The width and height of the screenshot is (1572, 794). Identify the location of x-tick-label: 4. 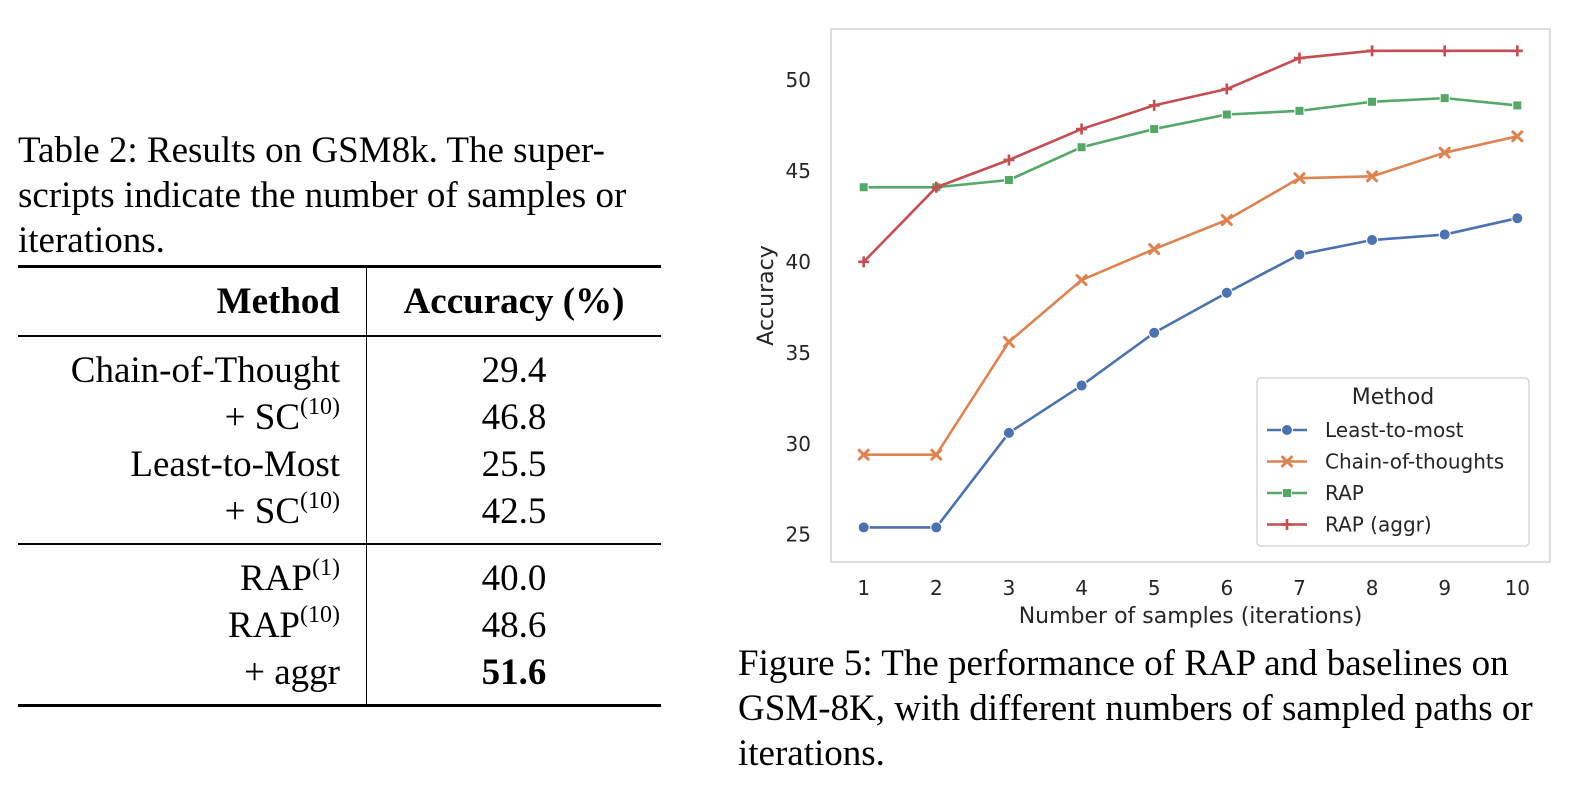
(1081, 588).